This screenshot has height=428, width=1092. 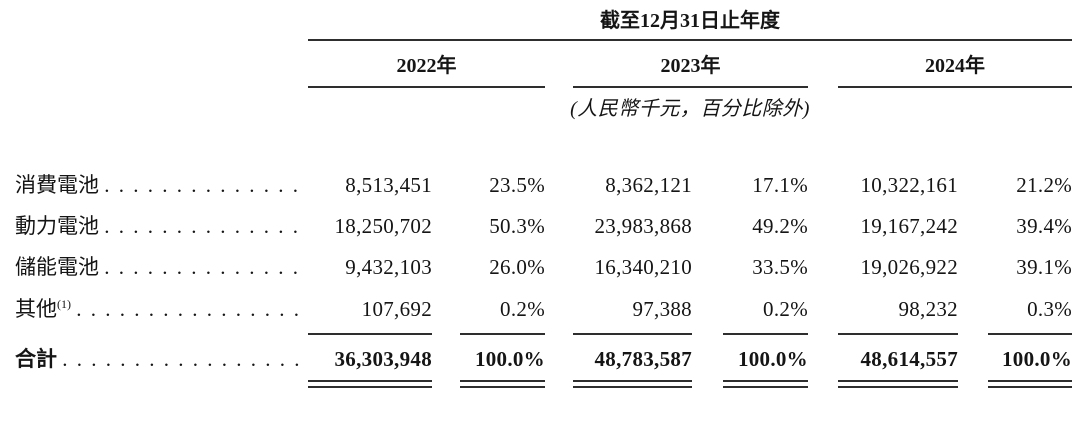 I want to click on value-2023: 16,340,210, so click(x=643, y=267).